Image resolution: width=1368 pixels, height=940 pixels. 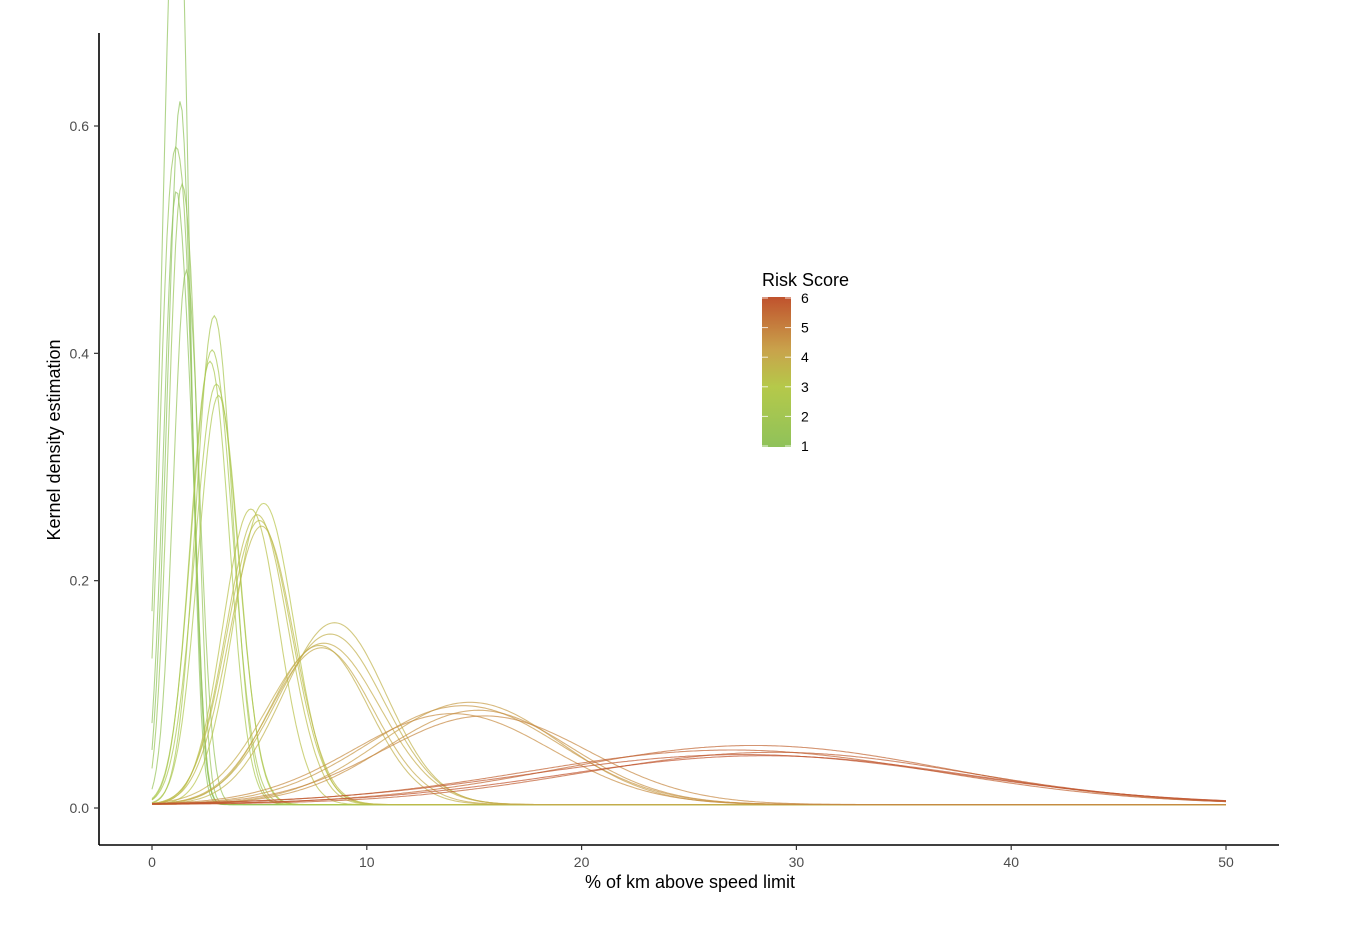 I want to click on legend: Risk Score 6 5 4 3 2 1, so click(x=805, y=362).